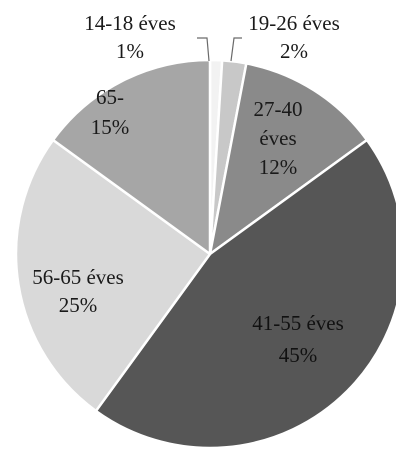 The width and height of the screenshot is (396, 453). Describe the element at coordinates (78, 277) in the screenshot. I see `slice-label-56-65-ves-line-1: 56-65 éves` at that location.